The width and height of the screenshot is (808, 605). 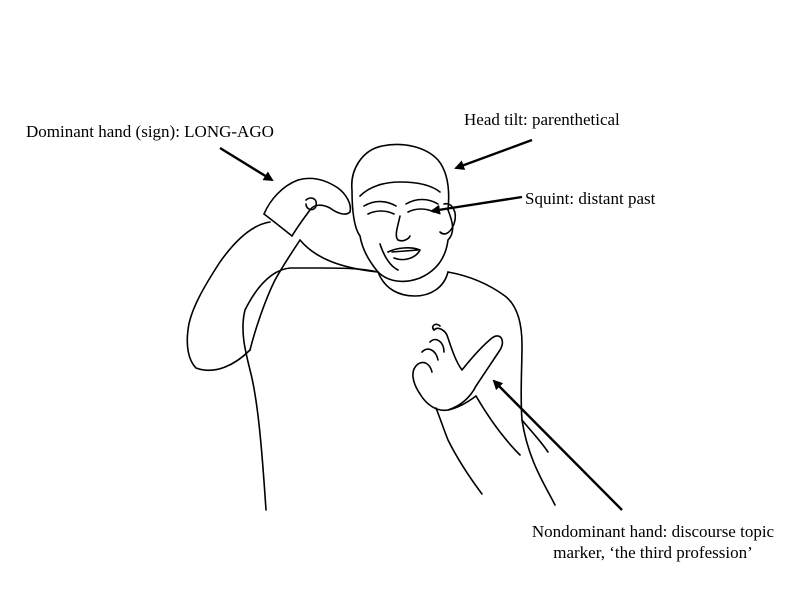 What do you see at coordinates (653, 531) in the screenshot?
I see `annotation-nondominant-line1: Nondominant hand: discourse topic` at bounding box center [653, 531].